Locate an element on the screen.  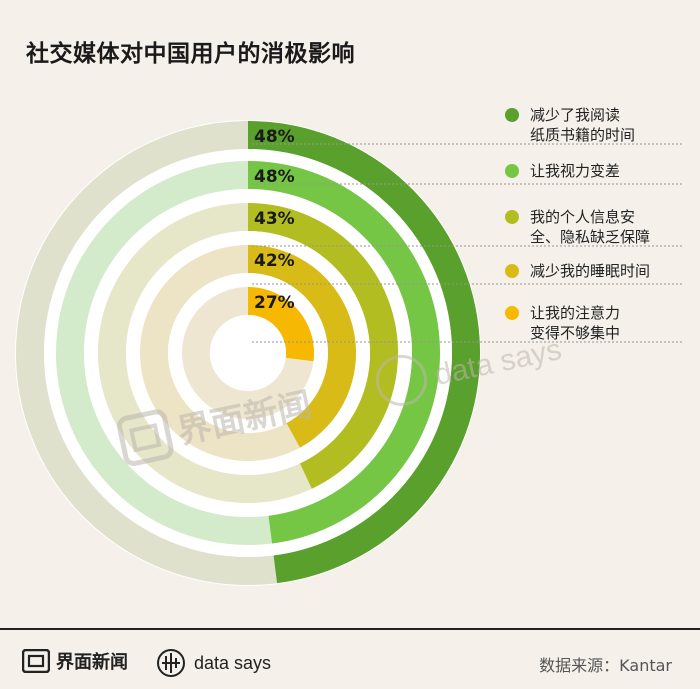
footer-brand: 界面新闻 is located at coordinates (92, 662).